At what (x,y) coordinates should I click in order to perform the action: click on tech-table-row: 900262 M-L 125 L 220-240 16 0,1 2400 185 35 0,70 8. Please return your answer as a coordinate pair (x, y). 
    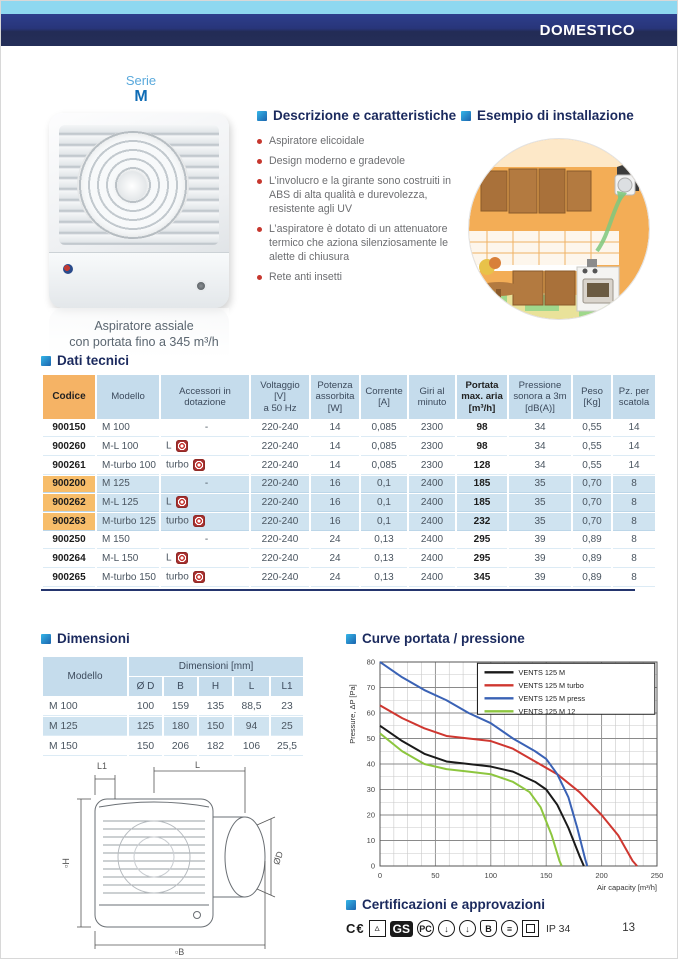
    Looking at the image, I should click on (349, 502).